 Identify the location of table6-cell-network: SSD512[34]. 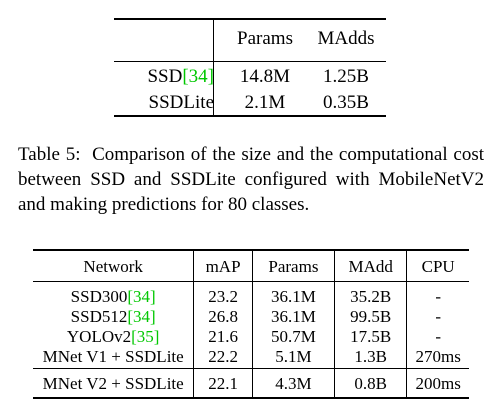
(114, 316).